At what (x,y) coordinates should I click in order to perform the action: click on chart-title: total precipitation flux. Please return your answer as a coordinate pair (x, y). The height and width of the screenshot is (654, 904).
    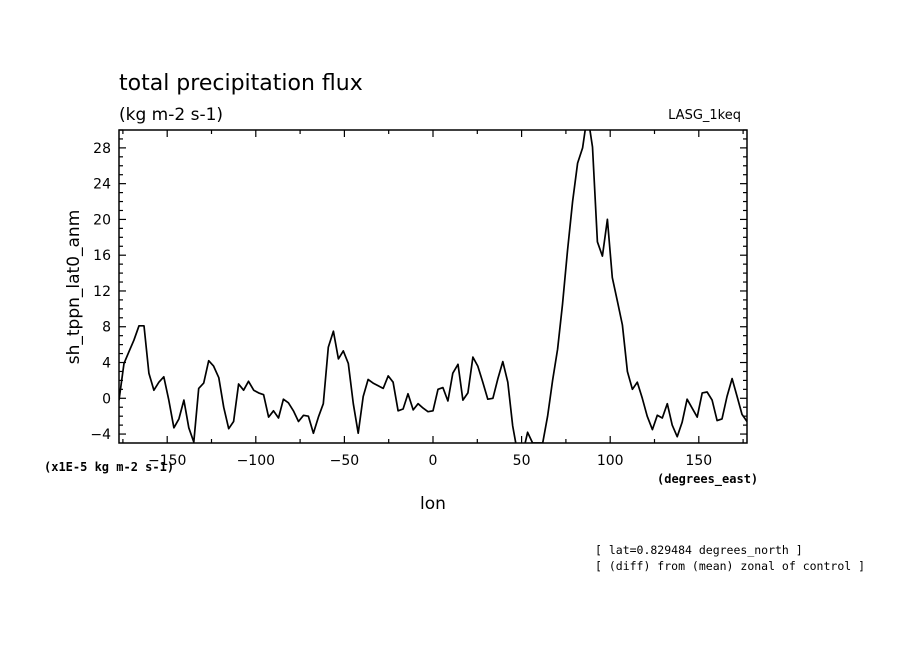
    Looking at the image, I should click on (241, 83).